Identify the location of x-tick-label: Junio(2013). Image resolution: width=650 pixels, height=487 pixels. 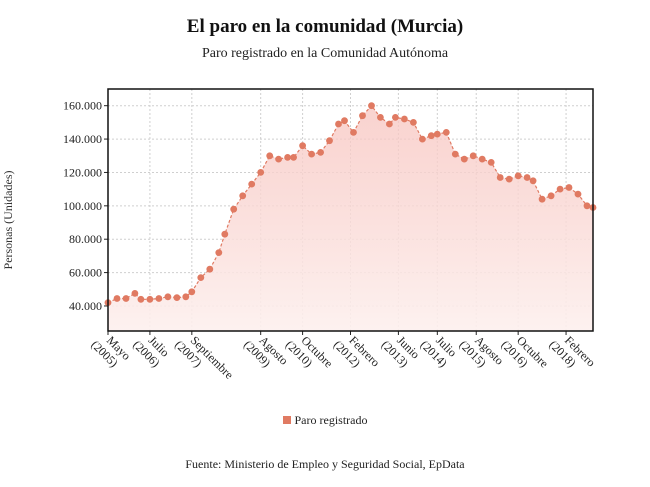
(401, 350).